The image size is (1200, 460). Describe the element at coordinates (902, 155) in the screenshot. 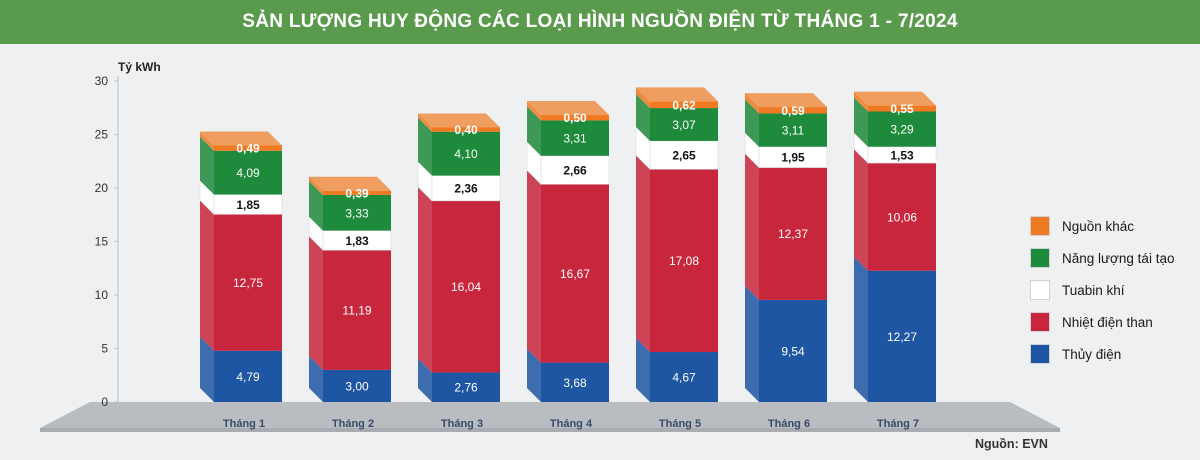

I see `value-label-tuabin-khi: 1,53` at that location.